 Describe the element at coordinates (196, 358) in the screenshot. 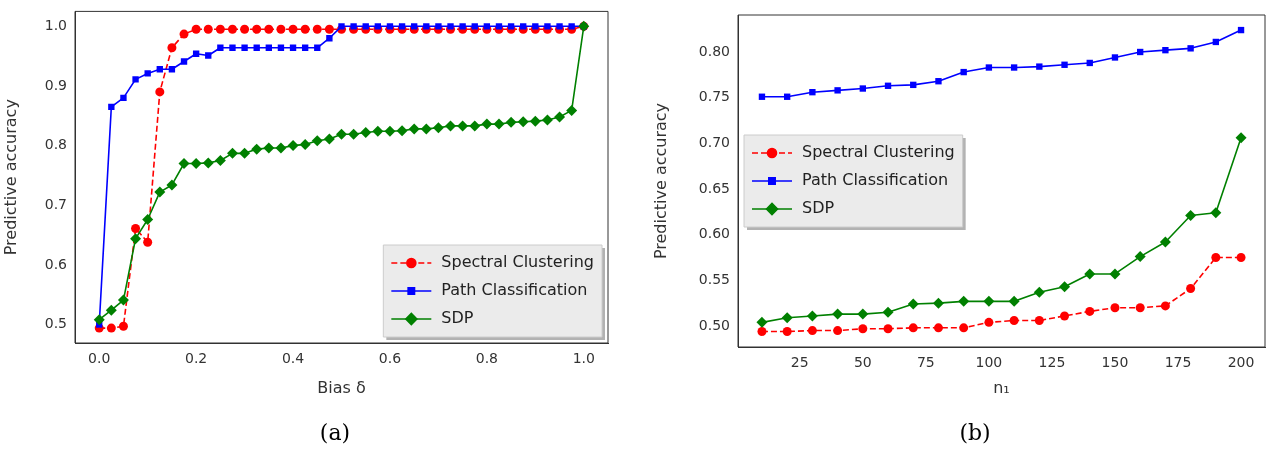

I see `x-tick-label: 0.2` at that location.